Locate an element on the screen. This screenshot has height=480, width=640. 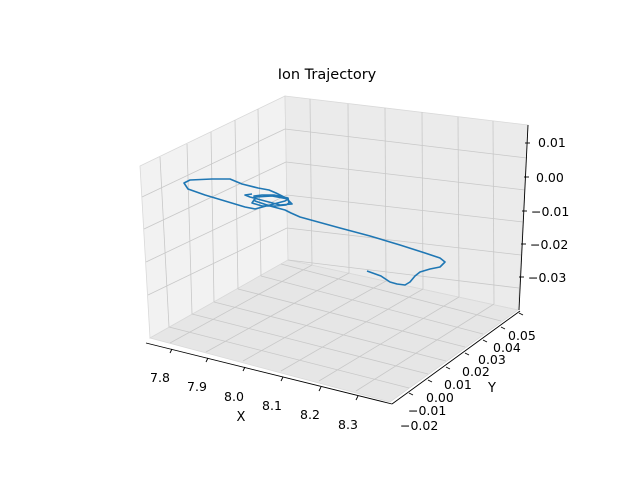
y-tick-label-0: −0.02 is located at coordinates (419, 425).